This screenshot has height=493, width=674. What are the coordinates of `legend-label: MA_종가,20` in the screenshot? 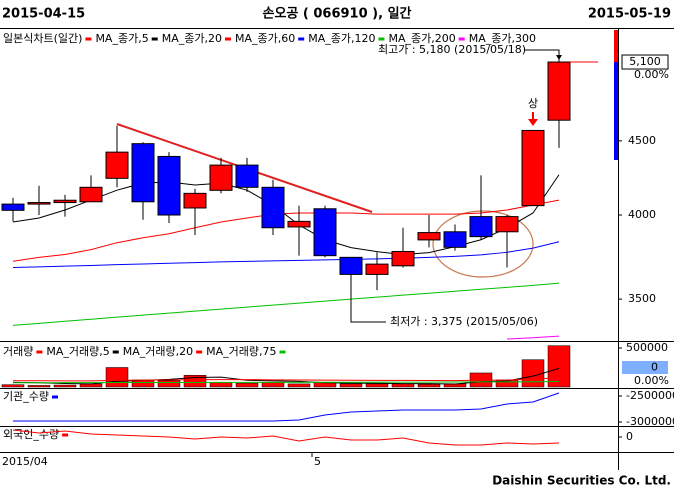 It's located at (192, 38).